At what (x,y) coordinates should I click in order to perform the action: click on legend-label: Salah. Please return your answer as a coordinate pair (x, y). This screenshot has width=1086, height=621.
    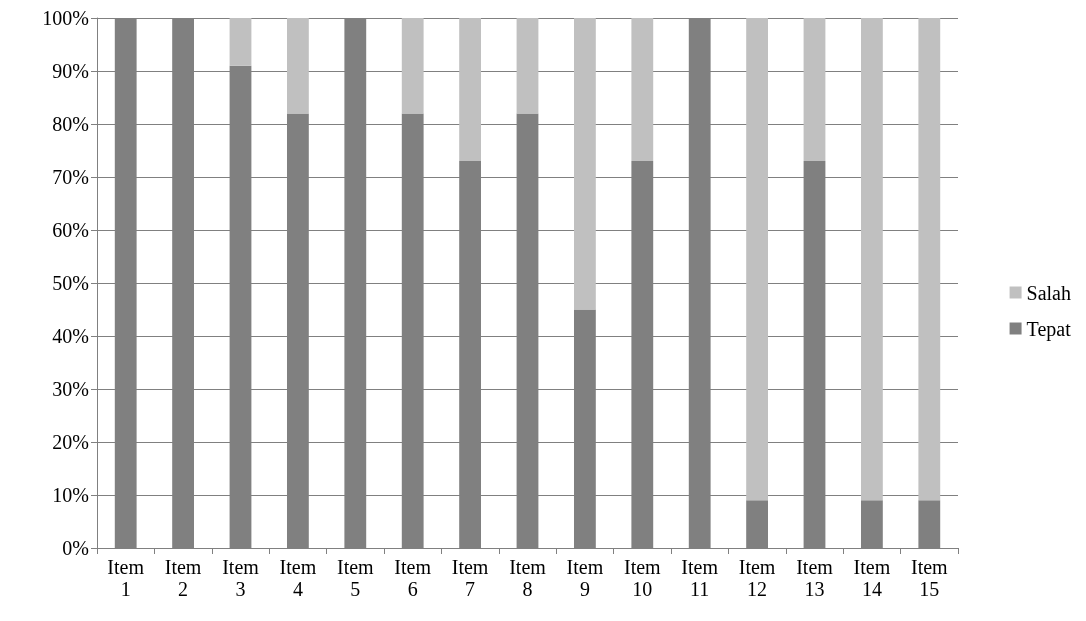
    Looking at the image, I should click on (1048, 292).